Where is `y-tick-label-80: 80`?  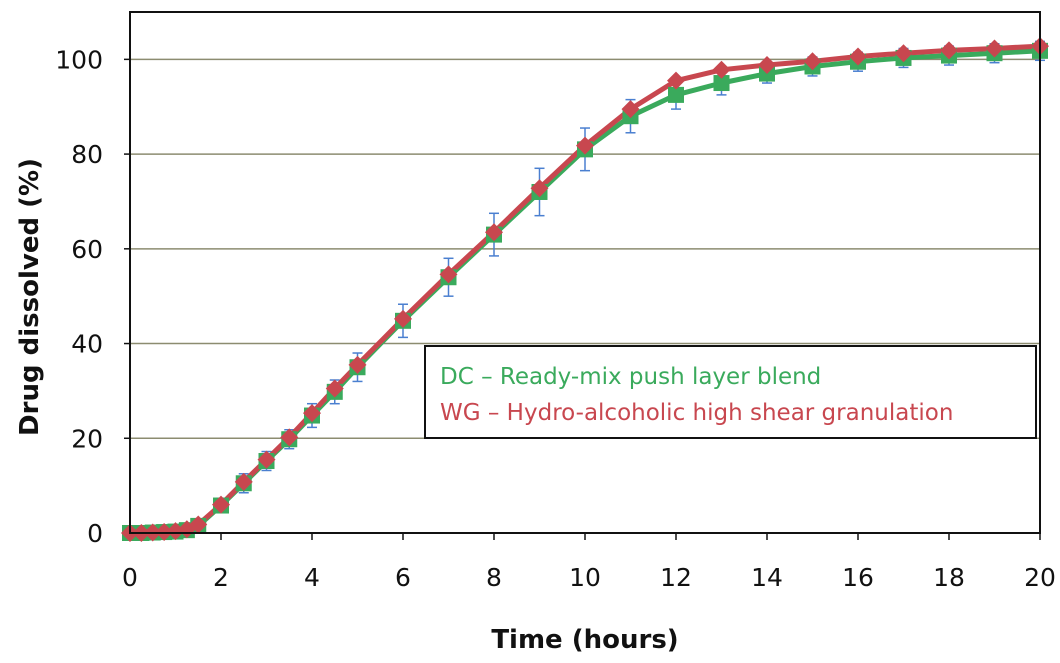 y-tick-label-80: 80 is located at coordinates (87, 154).